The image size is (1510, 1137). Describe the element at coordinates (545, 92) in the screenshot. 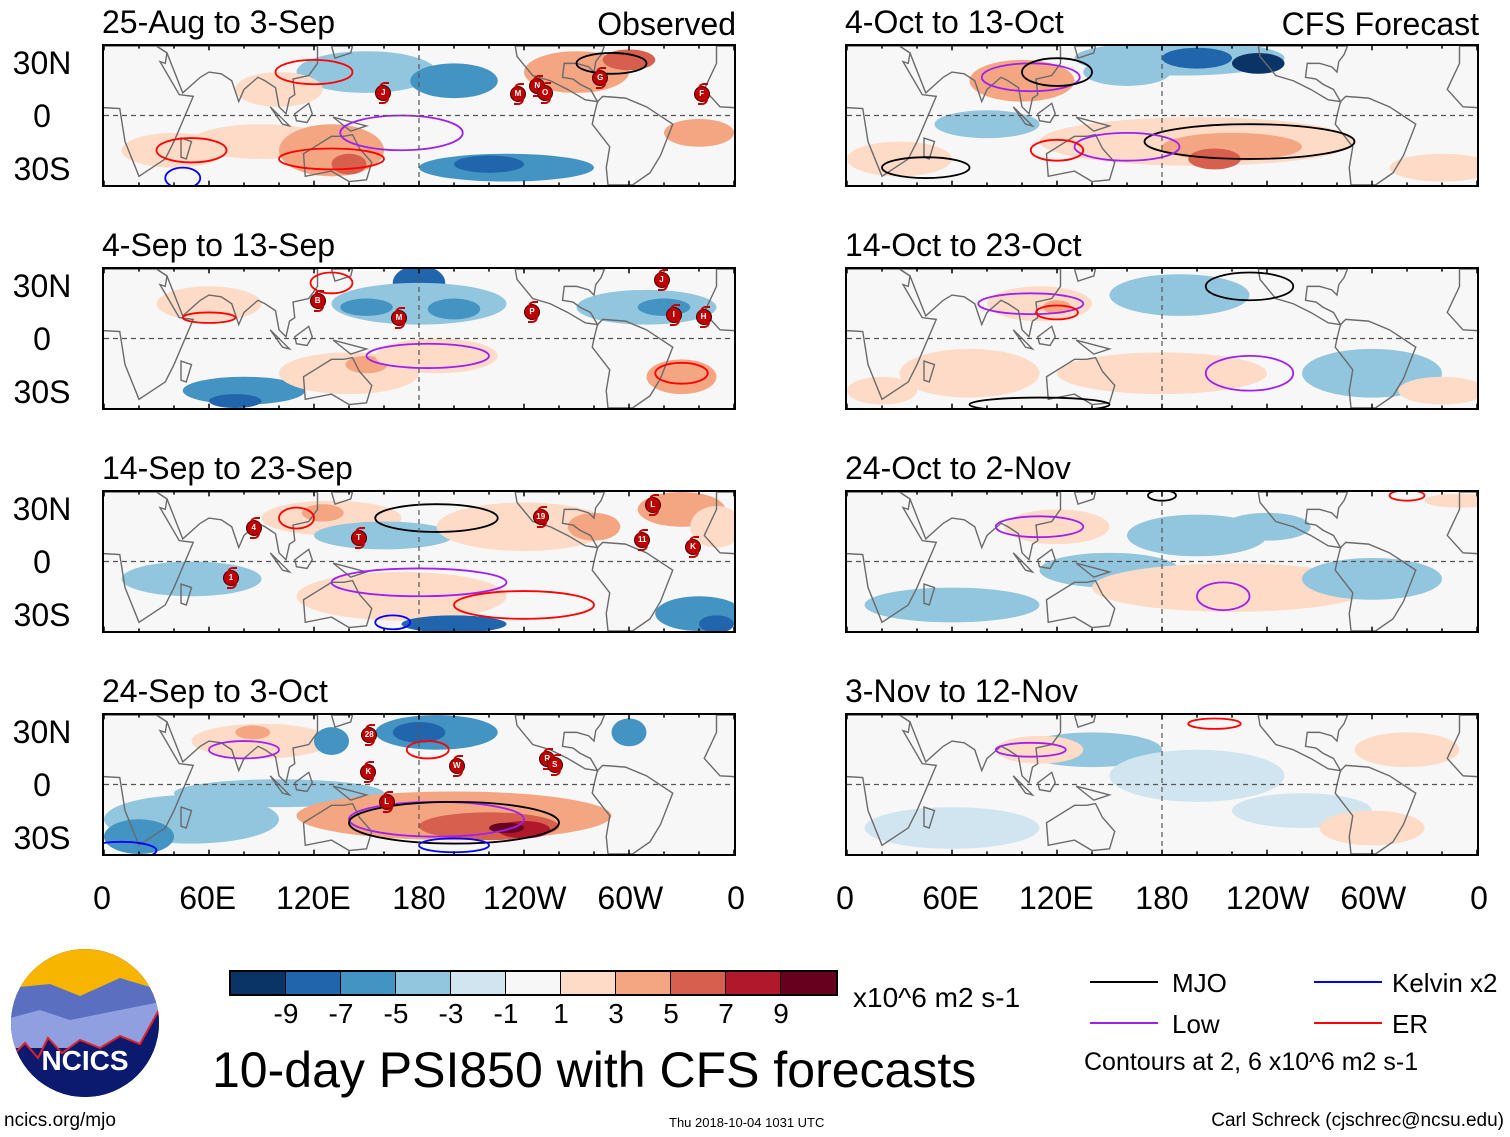

I see `tropical-cyclone-marker: O` at that location.